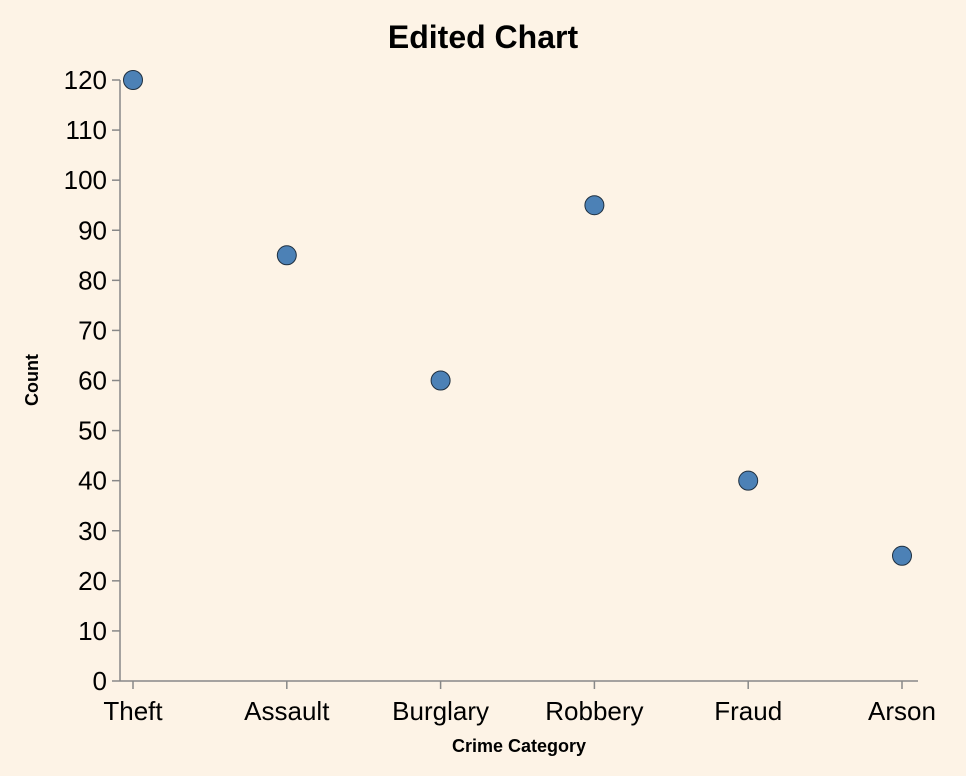 This screenshot has height=776, width=966. I want to click on x-tick-label: Assault, so click(287, 711).